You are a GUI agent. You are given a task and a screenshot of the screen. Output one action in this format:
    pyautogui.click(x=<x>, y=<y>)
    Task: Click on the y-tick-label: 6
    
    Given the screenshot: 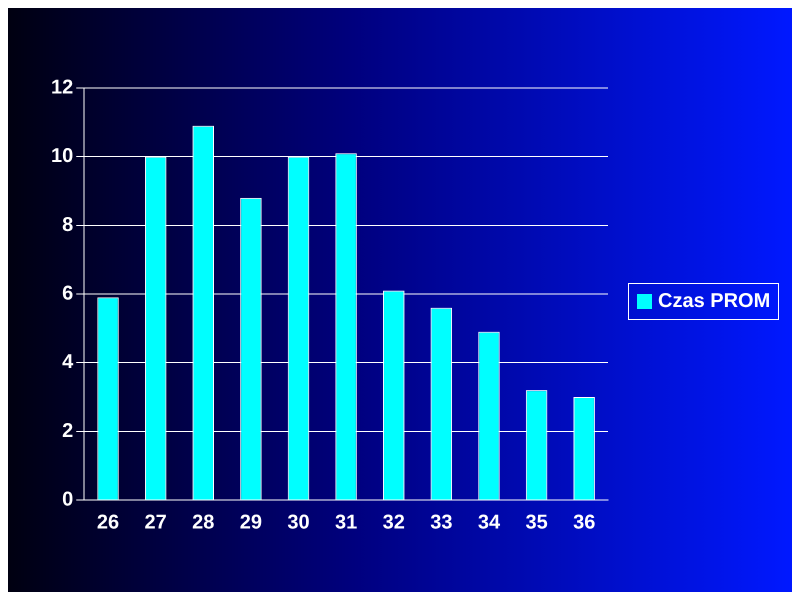 What is the action you would take?
    pyautogui.click(x=68, y=293)
    